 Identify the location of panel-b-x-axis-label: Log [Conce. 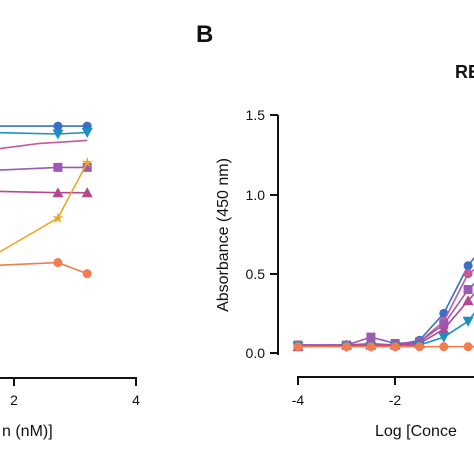
(416, 431).